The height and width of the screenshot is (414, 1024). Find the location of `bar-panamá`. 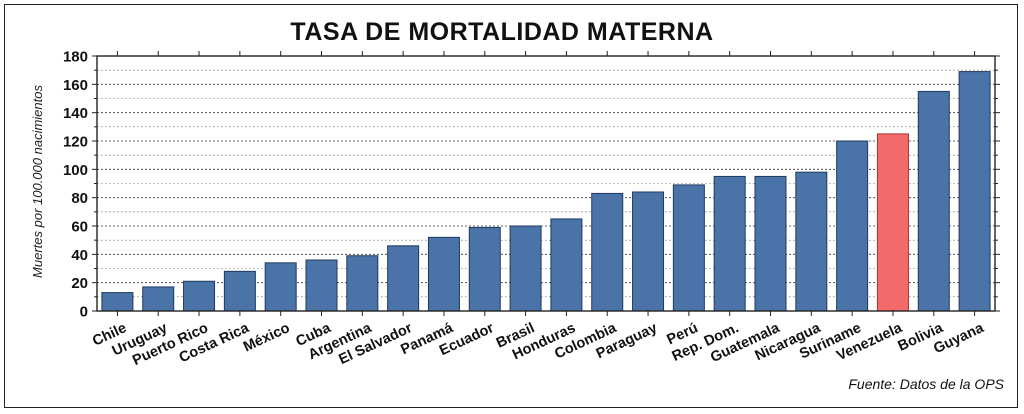

bar-panamá is located at coordinates (443, 274).